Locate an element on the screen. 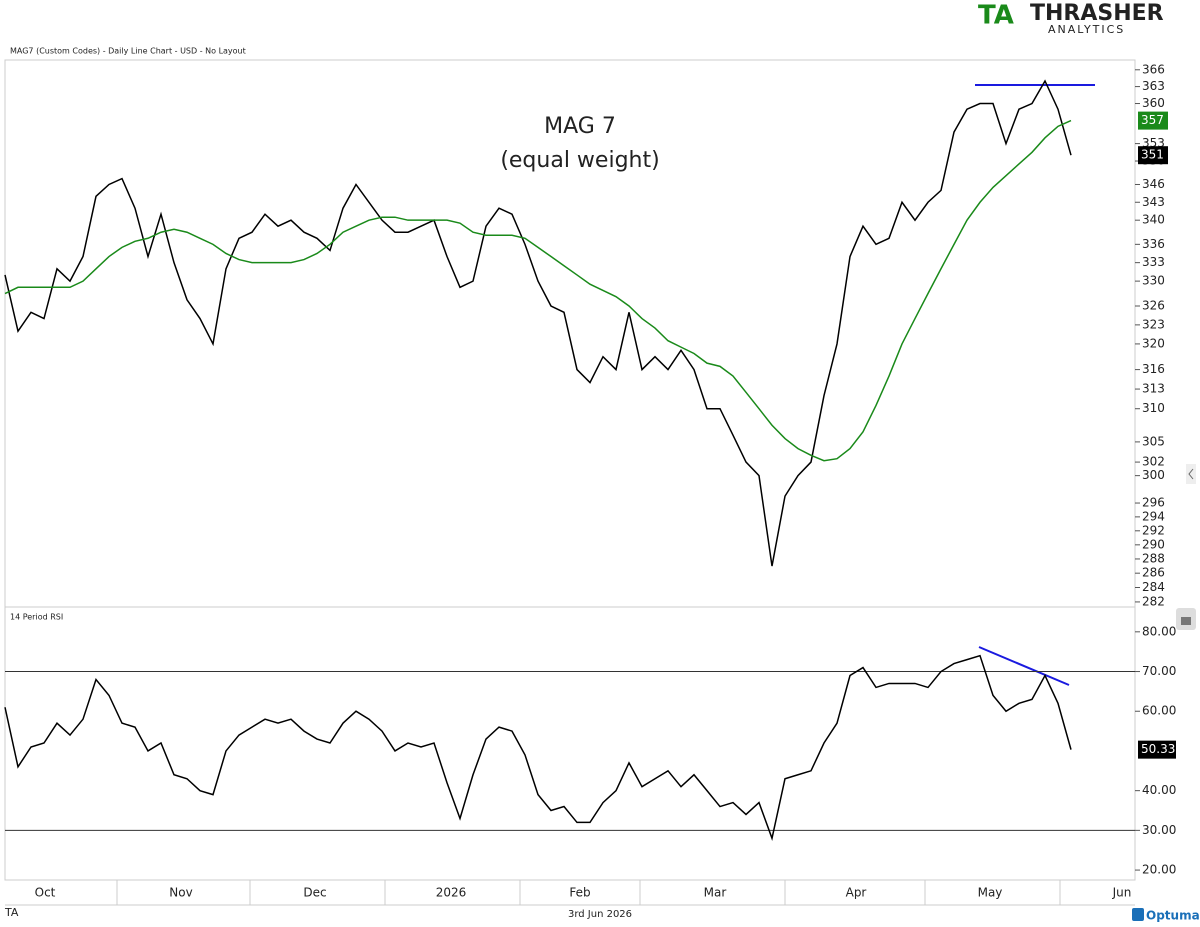 This screenshot has width=1200, height=927. logo-sub: ANALYTICS is located at coordinates (1086, 29).